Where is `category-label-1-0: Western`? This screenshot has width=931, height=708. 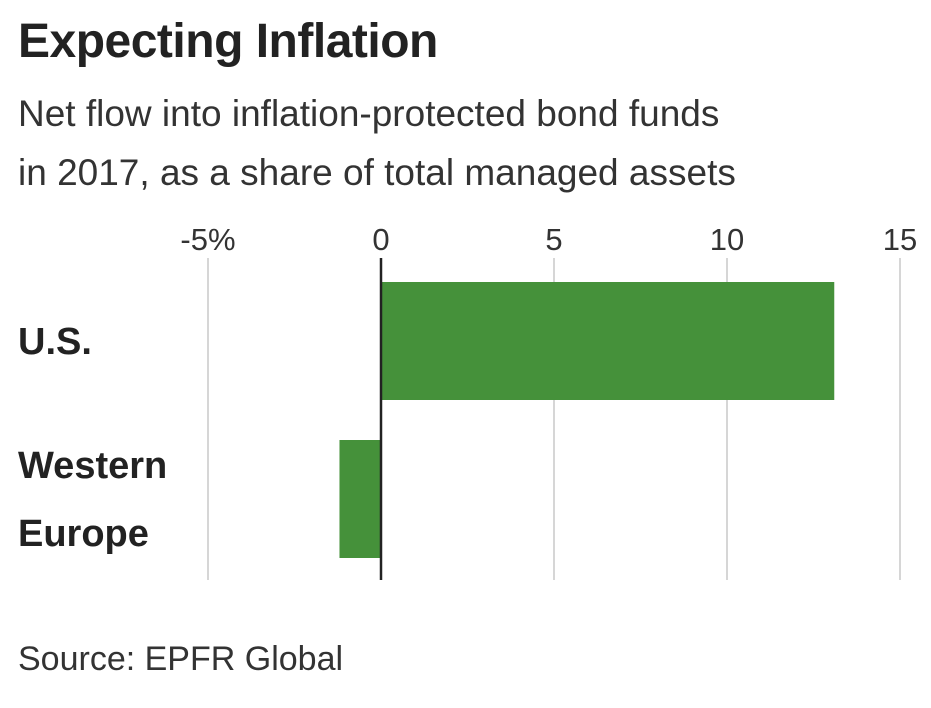 category-label-1-0: Western is located at coordinates (92, 466).